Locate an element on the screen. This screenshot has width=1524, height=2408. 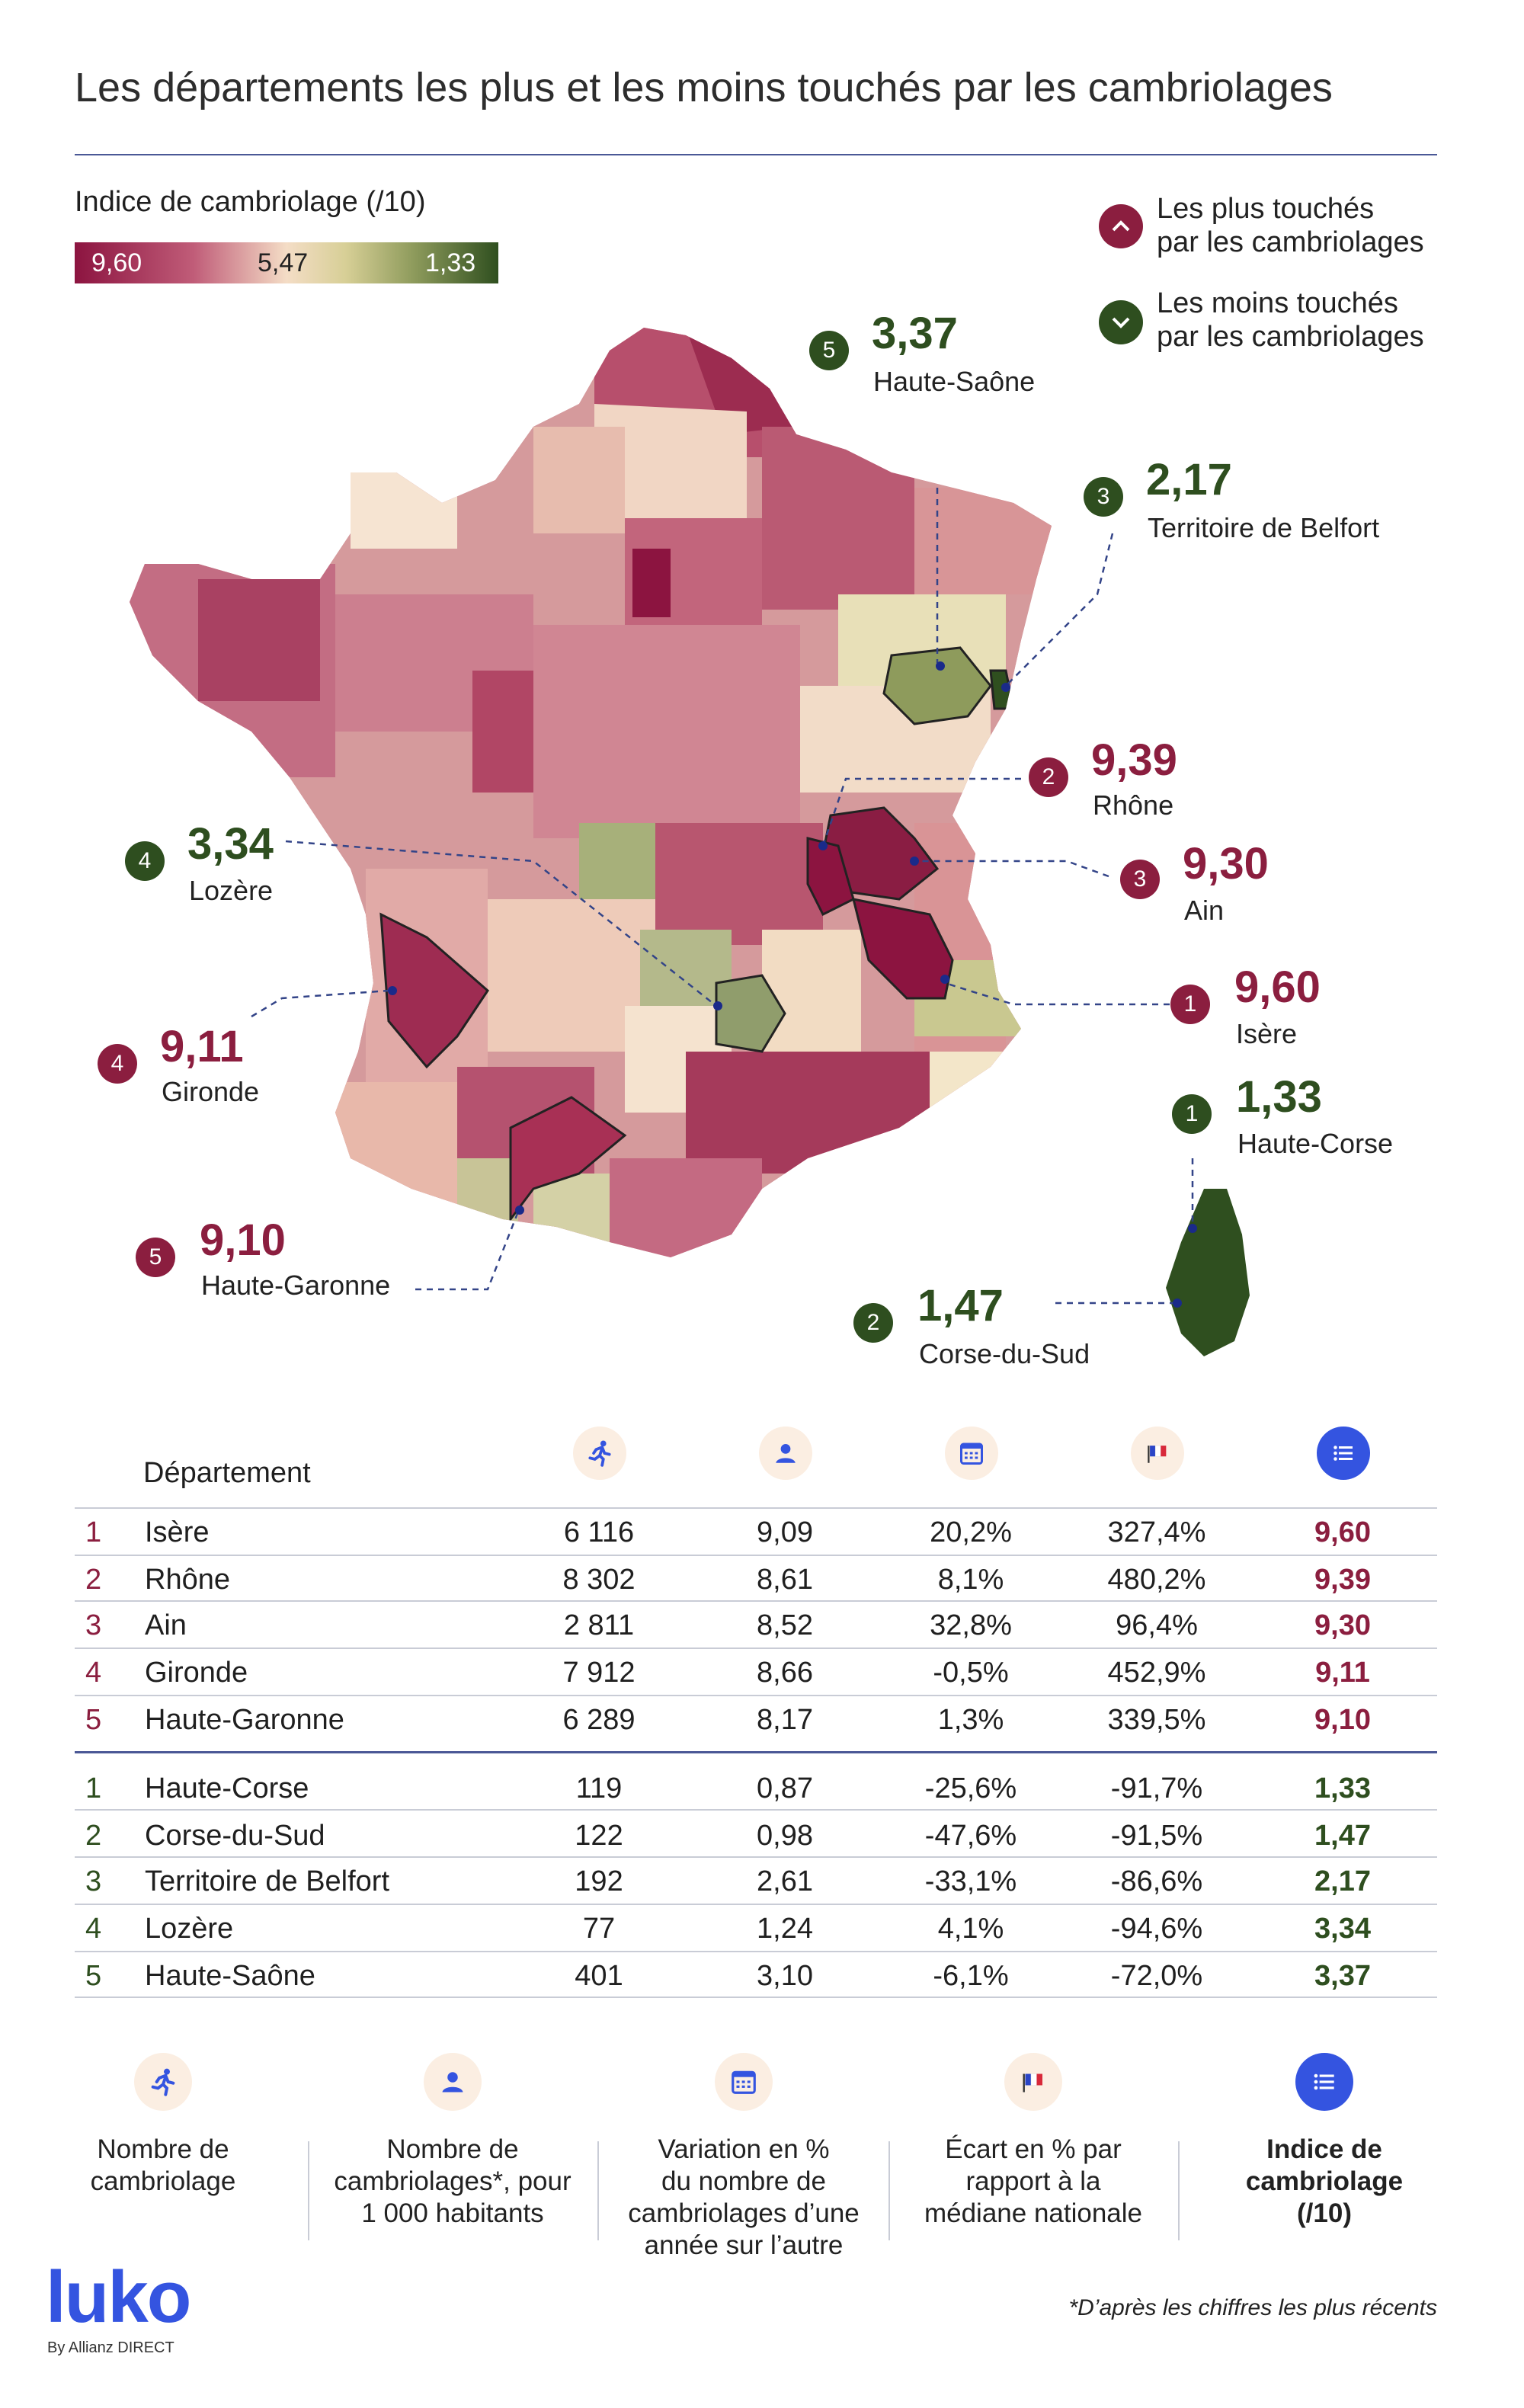
row-departement: Rhône is located at coordinates (187, 1580).